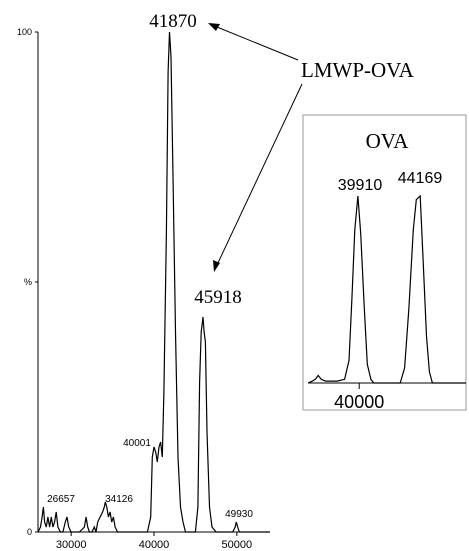  What do you see at coordinates (137, 443) in the screenshot?
I see `peak-label-40001: 40001` at bounding box center [137, 443].